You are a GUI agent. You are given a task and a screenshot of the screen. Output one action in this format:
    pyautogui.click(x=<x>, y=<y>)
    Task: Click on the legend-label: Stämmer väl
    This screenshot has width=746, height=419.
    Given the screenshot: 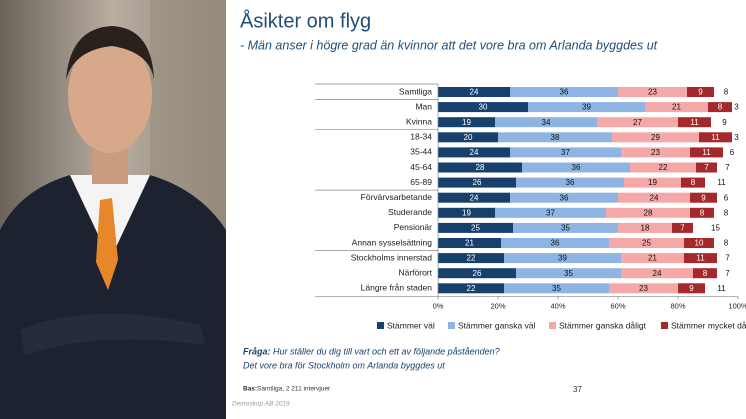 What is the action you would take?
    pyautogui.click(x=411, y=325)
    